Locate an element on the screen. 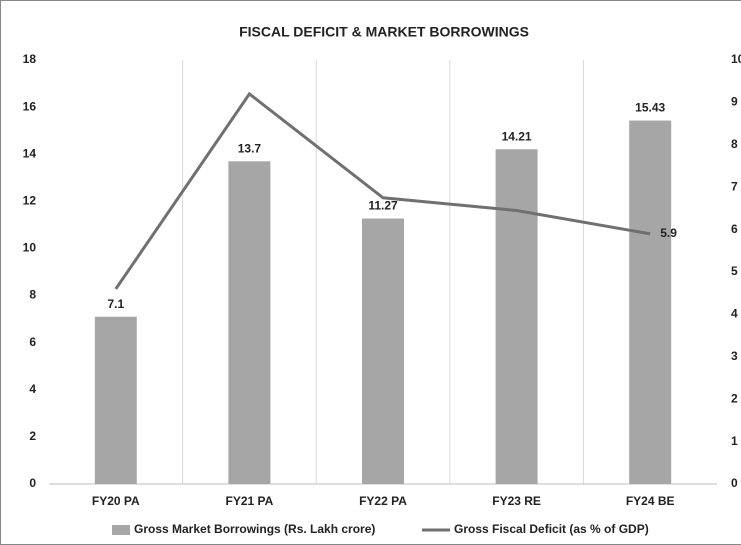 The height and width of the screenshot is (545, 741). y2-tick-label: 8 is located at coordinates (734, 144).